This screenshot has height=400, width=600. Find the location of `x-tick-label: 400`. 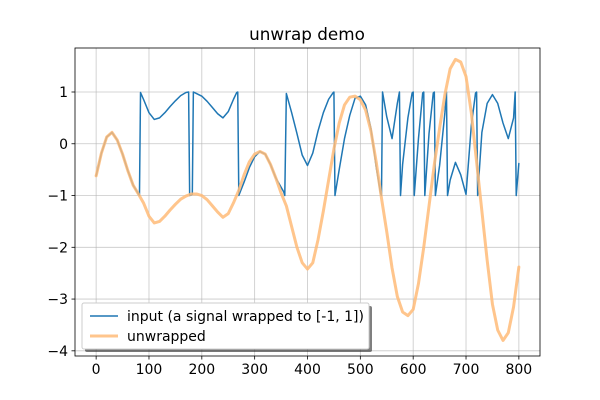

x-tick-label: 400 is located at coordinates (307, 370).